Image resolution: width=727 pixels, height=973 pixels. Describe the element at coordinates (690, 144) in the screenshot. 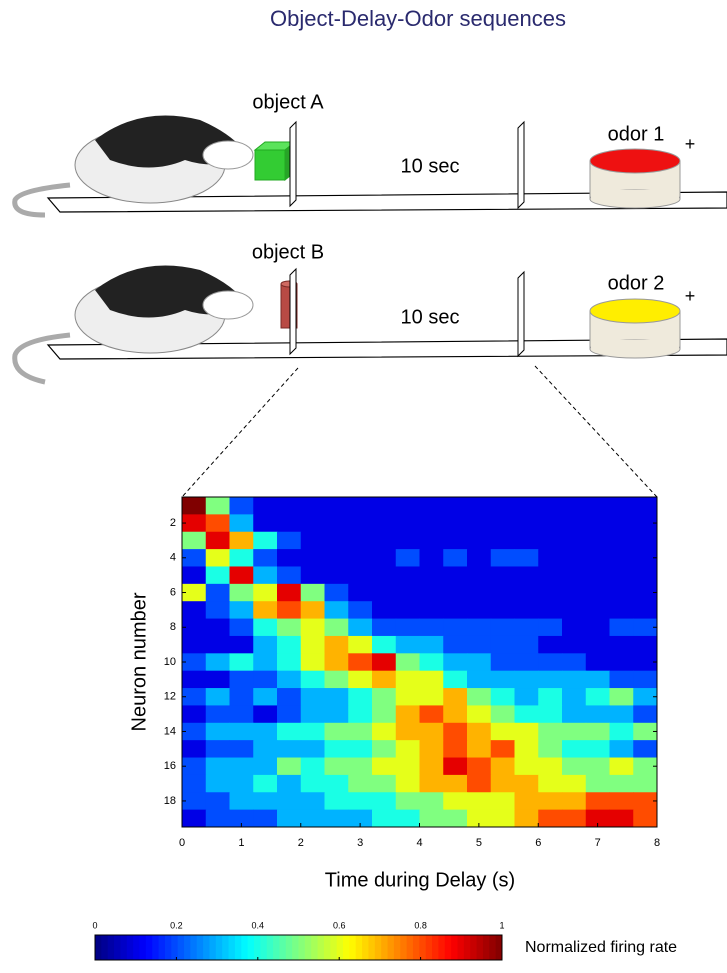

I see `reward: +` at that location.